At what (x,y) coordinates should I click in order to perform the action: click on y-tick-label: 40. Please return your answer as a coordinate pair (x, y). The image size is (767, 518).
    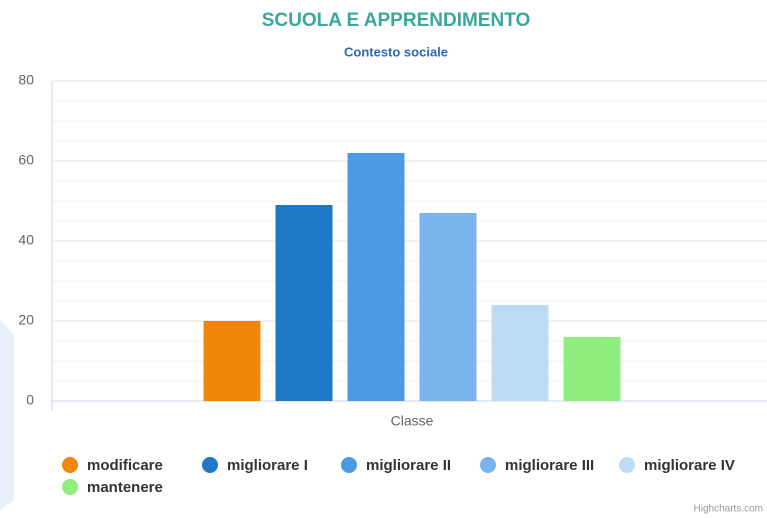
    Looking at the image, I should click on (26, 240).